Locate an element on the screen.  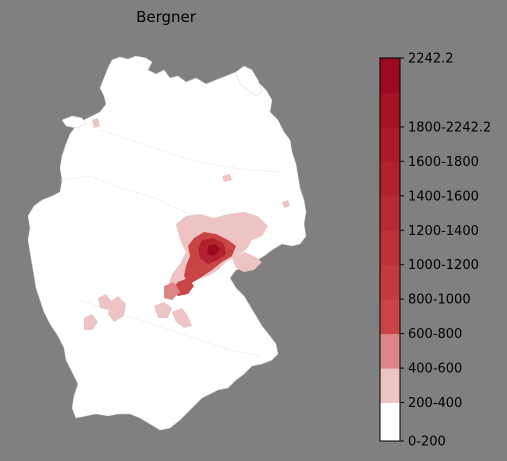
colorbar-tick-label: 600-800 is located at coordinates (435, 334).